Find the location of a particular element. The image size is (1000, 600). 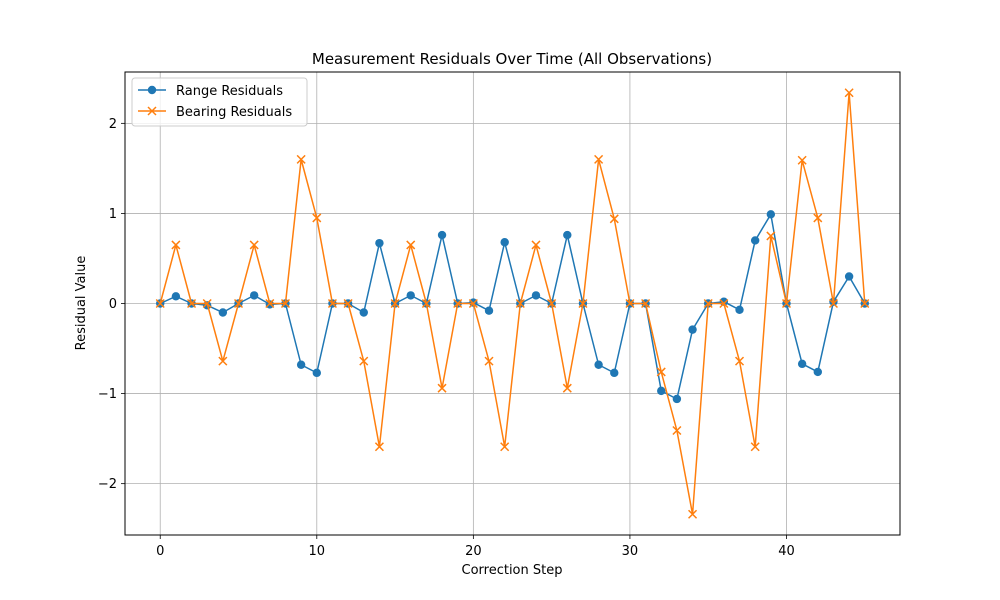

y-tick-label: 1 is located at coordinates (113, 214).